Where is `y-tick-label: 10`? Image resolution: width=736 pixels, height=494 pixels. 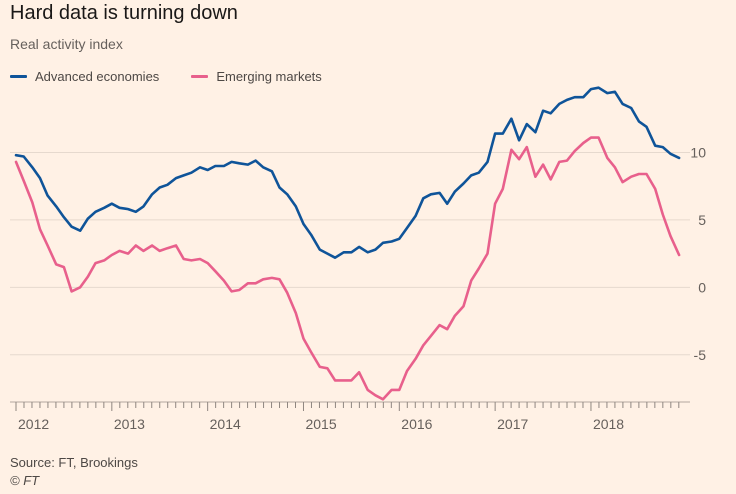 y-tick-label: 10 is located at coordinates (698, 152).